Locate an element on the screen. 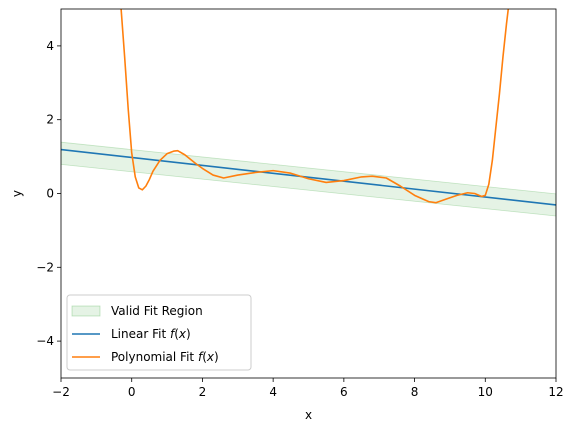 This screenshot has width=574, height=432. y-axis-label: y is located at coordinates (17, 193).